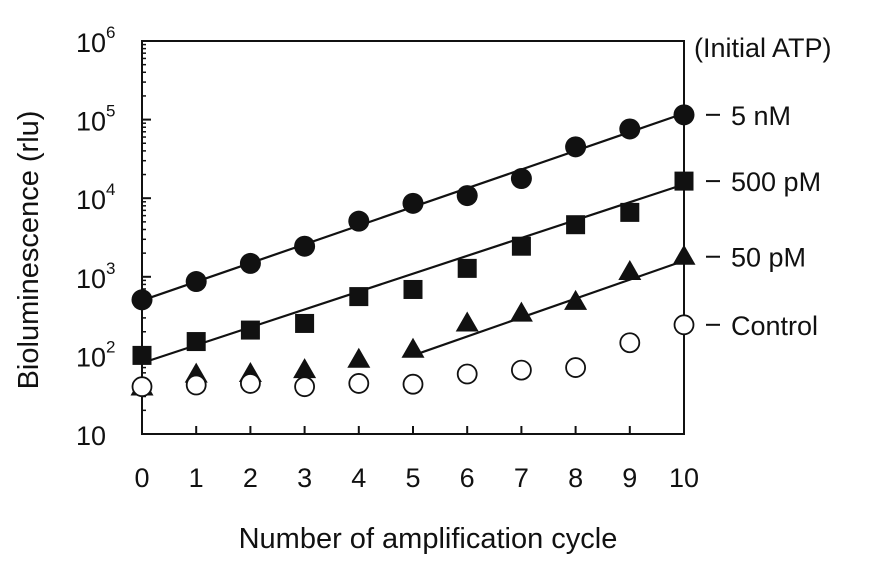 This screenshot has height=562, width=874. Describe the element at coordinates (548, 308) in the screenshot. I see `fit-line` at that location.